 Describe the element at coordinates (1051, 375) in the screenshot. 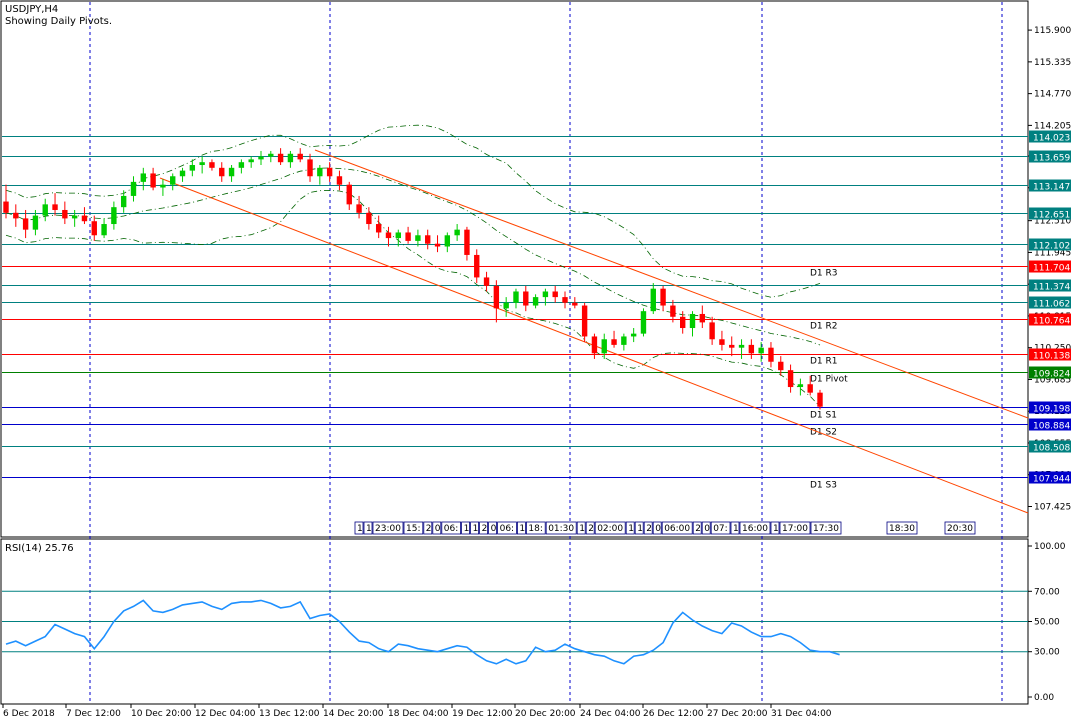

I see `price-badge-text: 109.824` at that location.